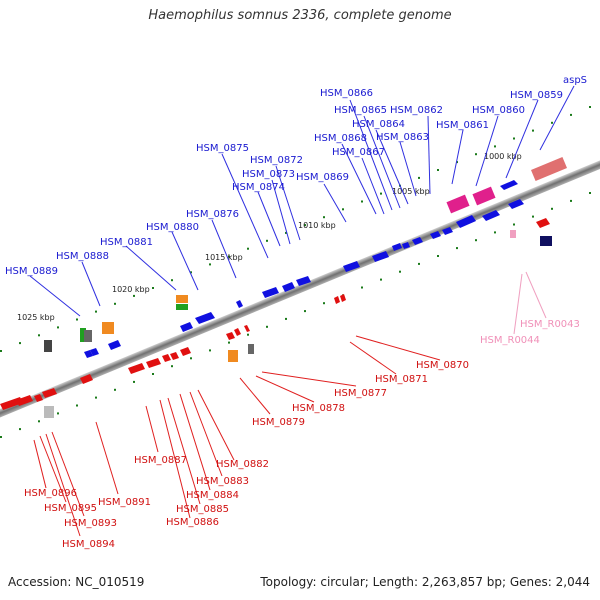  Describe the element at coordinates (172, 227) in the screenshot. I see `gene-label-hsm-0880: HSM_0880` at that location.